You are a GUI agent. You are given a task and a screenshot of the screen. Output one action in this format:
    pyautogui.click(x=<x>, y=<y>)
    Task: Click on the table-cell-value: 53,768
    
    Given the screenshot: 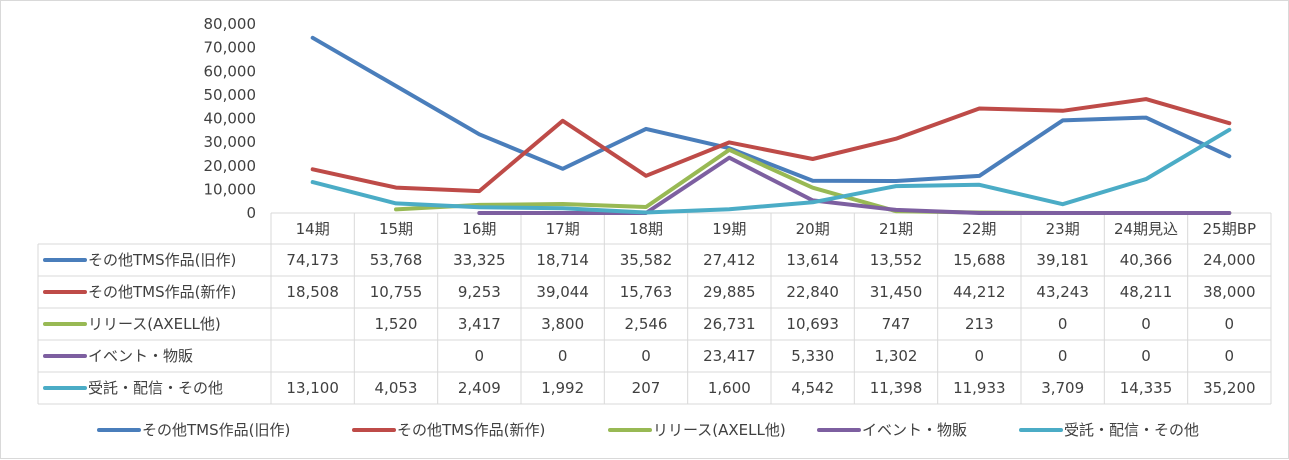 What is the action you would take?
    pyautogui.click(x=396, y=260)
    